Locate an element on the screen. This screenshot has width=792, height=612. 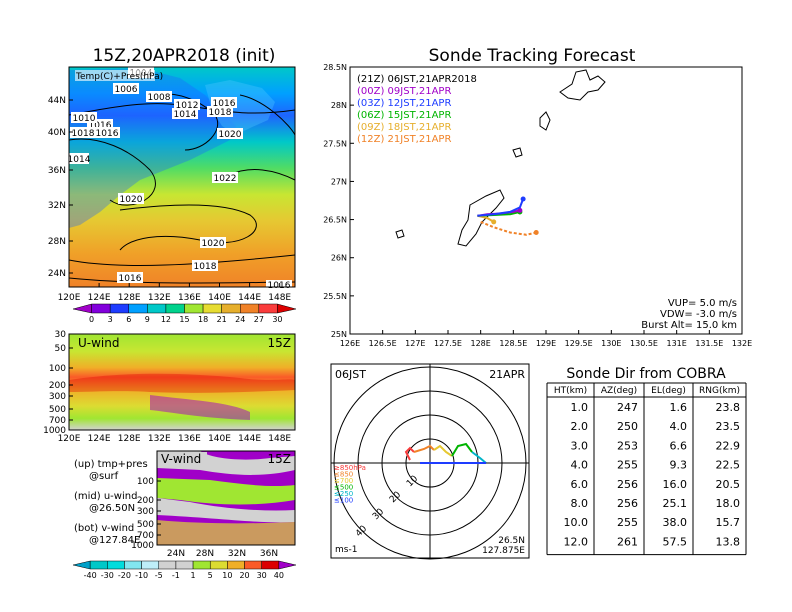
lat-tick-label: 36N is located at coordinates (57, 171).